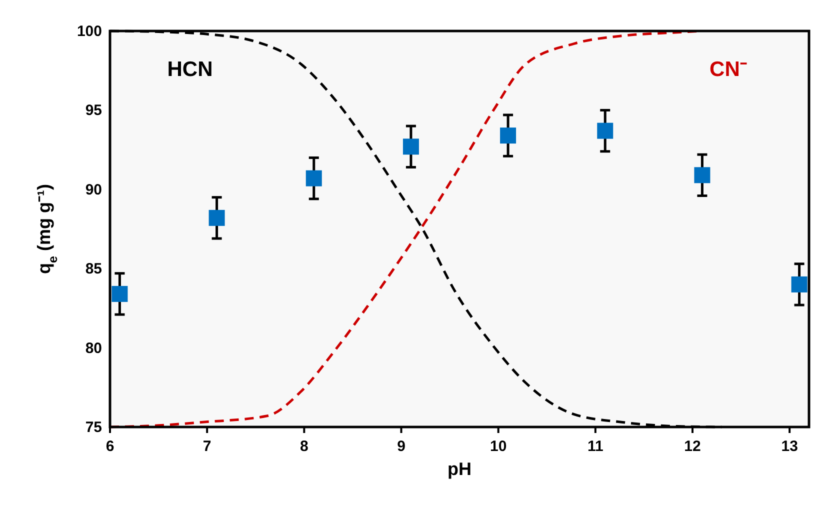 The width and height of the screenshot is (822, 507). What do you see at coordinates (789, 446) in the screenshot?
I see `x-tick-label: 13` at bounding box center [789, 446].